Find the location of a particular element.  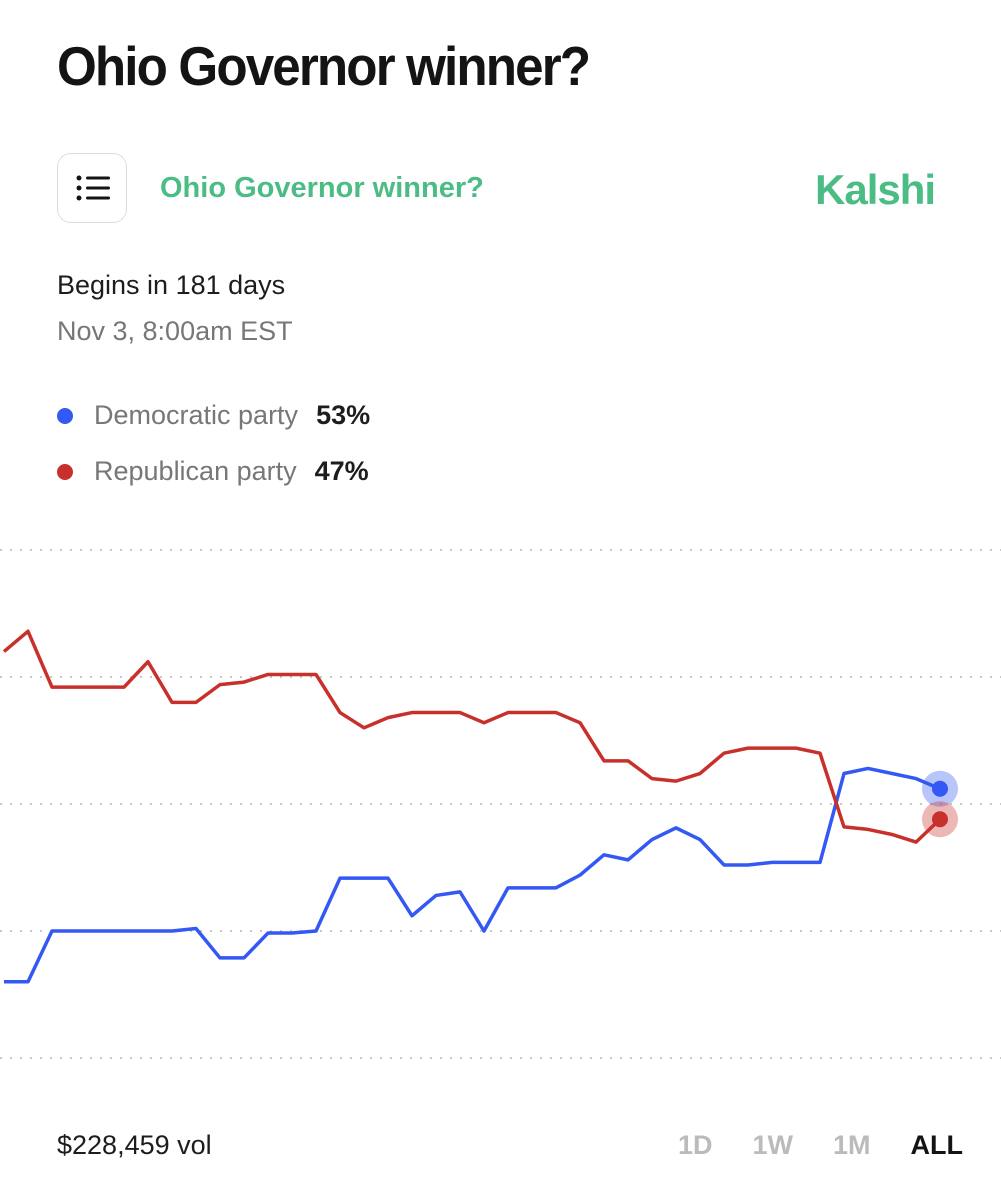

legend-value: 53% is located at coordinates (343, 415).